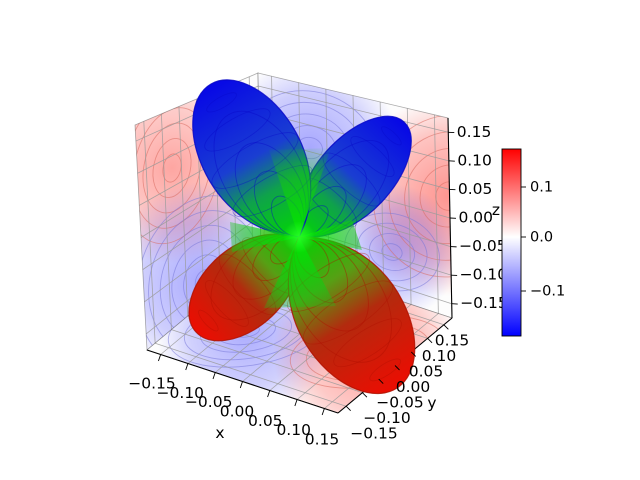  I want to click on z-axis-tick-label: 0.05, so click(475, 189).